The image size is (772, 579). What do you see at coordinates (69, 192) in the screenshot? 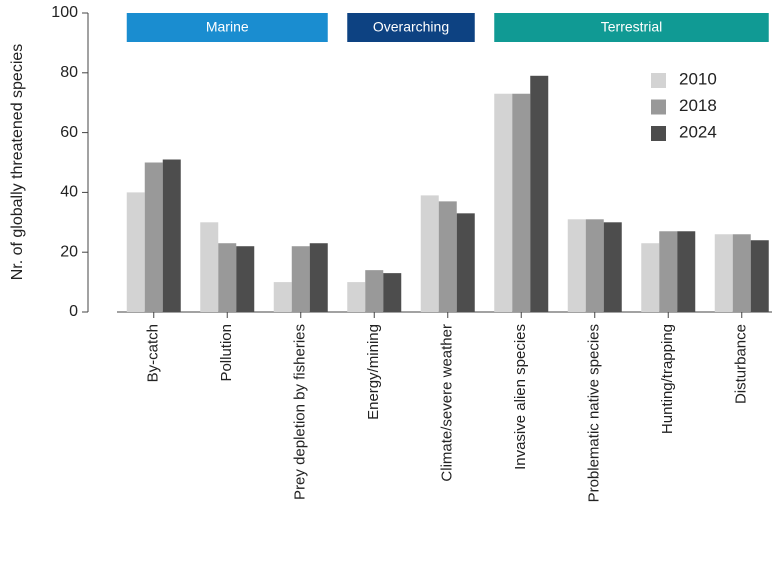
I see `y-tick-label: 40` at bounding box center [69, 192].